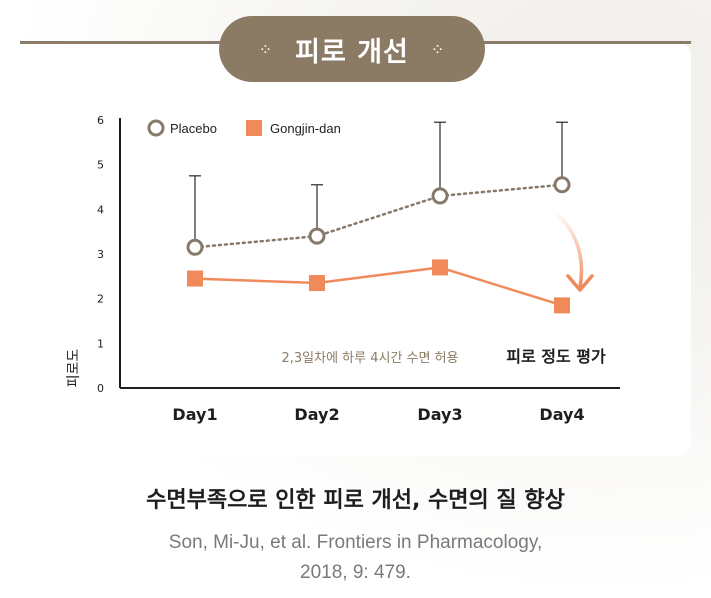 The image size is (711, 598). I want to click on decrease-arrowhead, so click(580, 283).